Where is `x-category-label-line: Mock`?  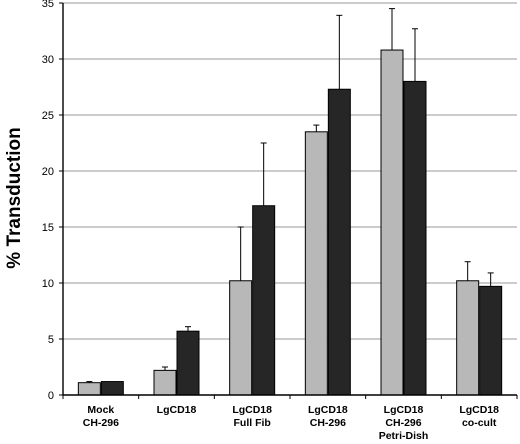 x-category-label-line: Mock is located at coordinates (100, 410).